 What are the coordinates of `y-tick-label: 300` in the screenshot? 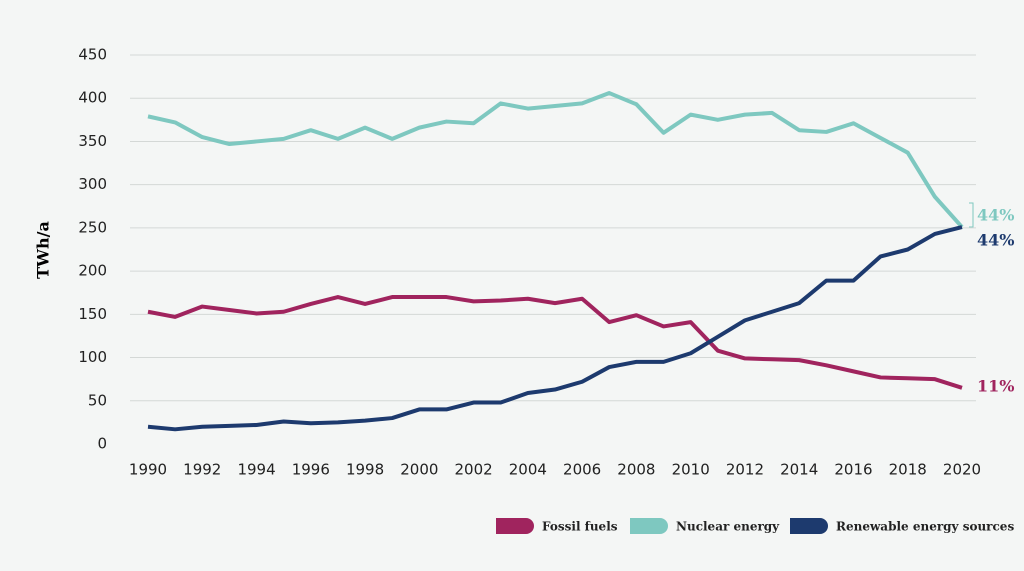 It's located at (92, 184).